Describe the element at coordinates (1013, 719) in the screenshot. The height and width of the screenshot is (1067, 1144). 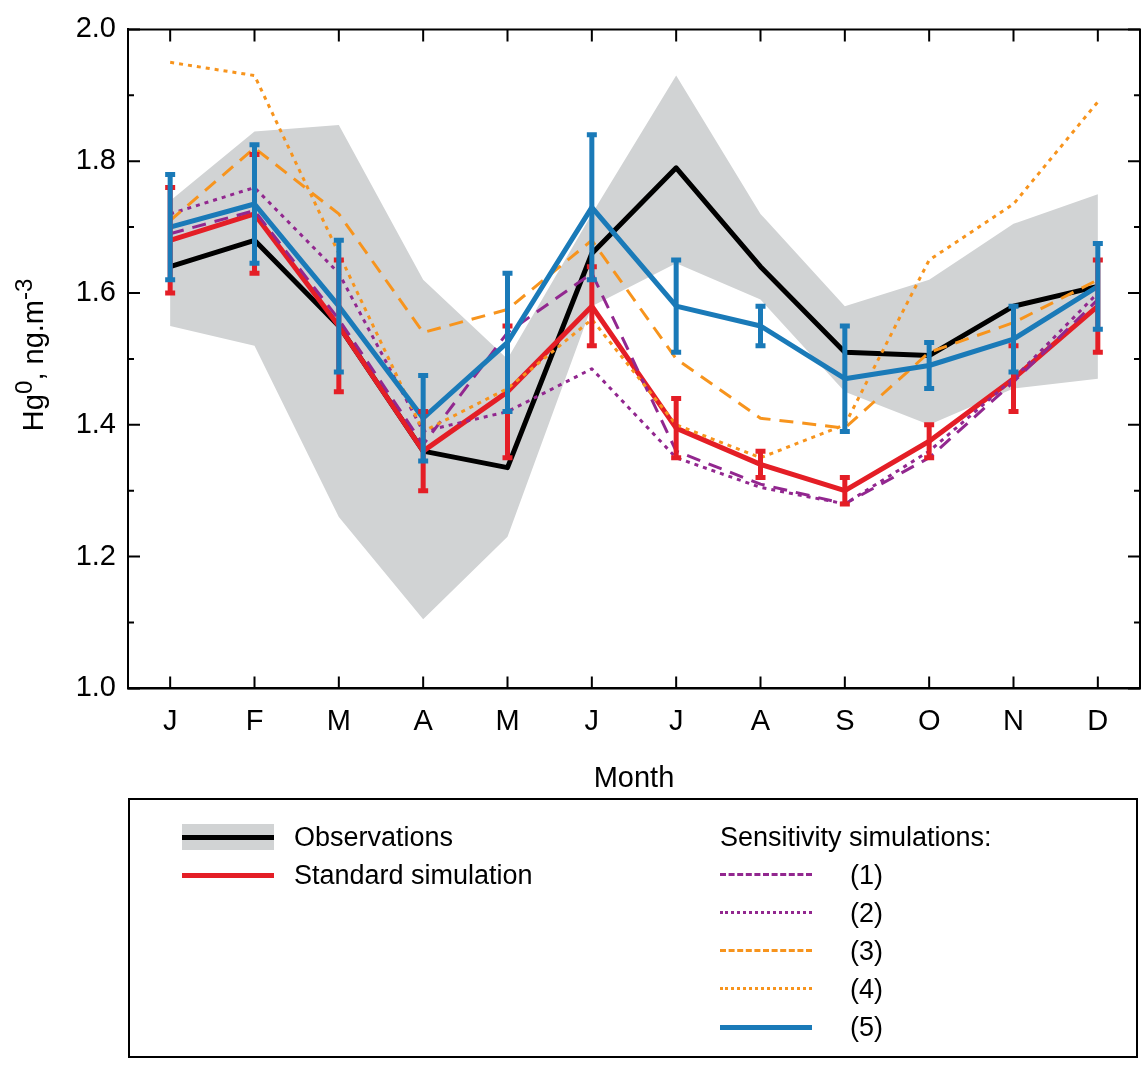
I see `x-tick-label: N` at that location.